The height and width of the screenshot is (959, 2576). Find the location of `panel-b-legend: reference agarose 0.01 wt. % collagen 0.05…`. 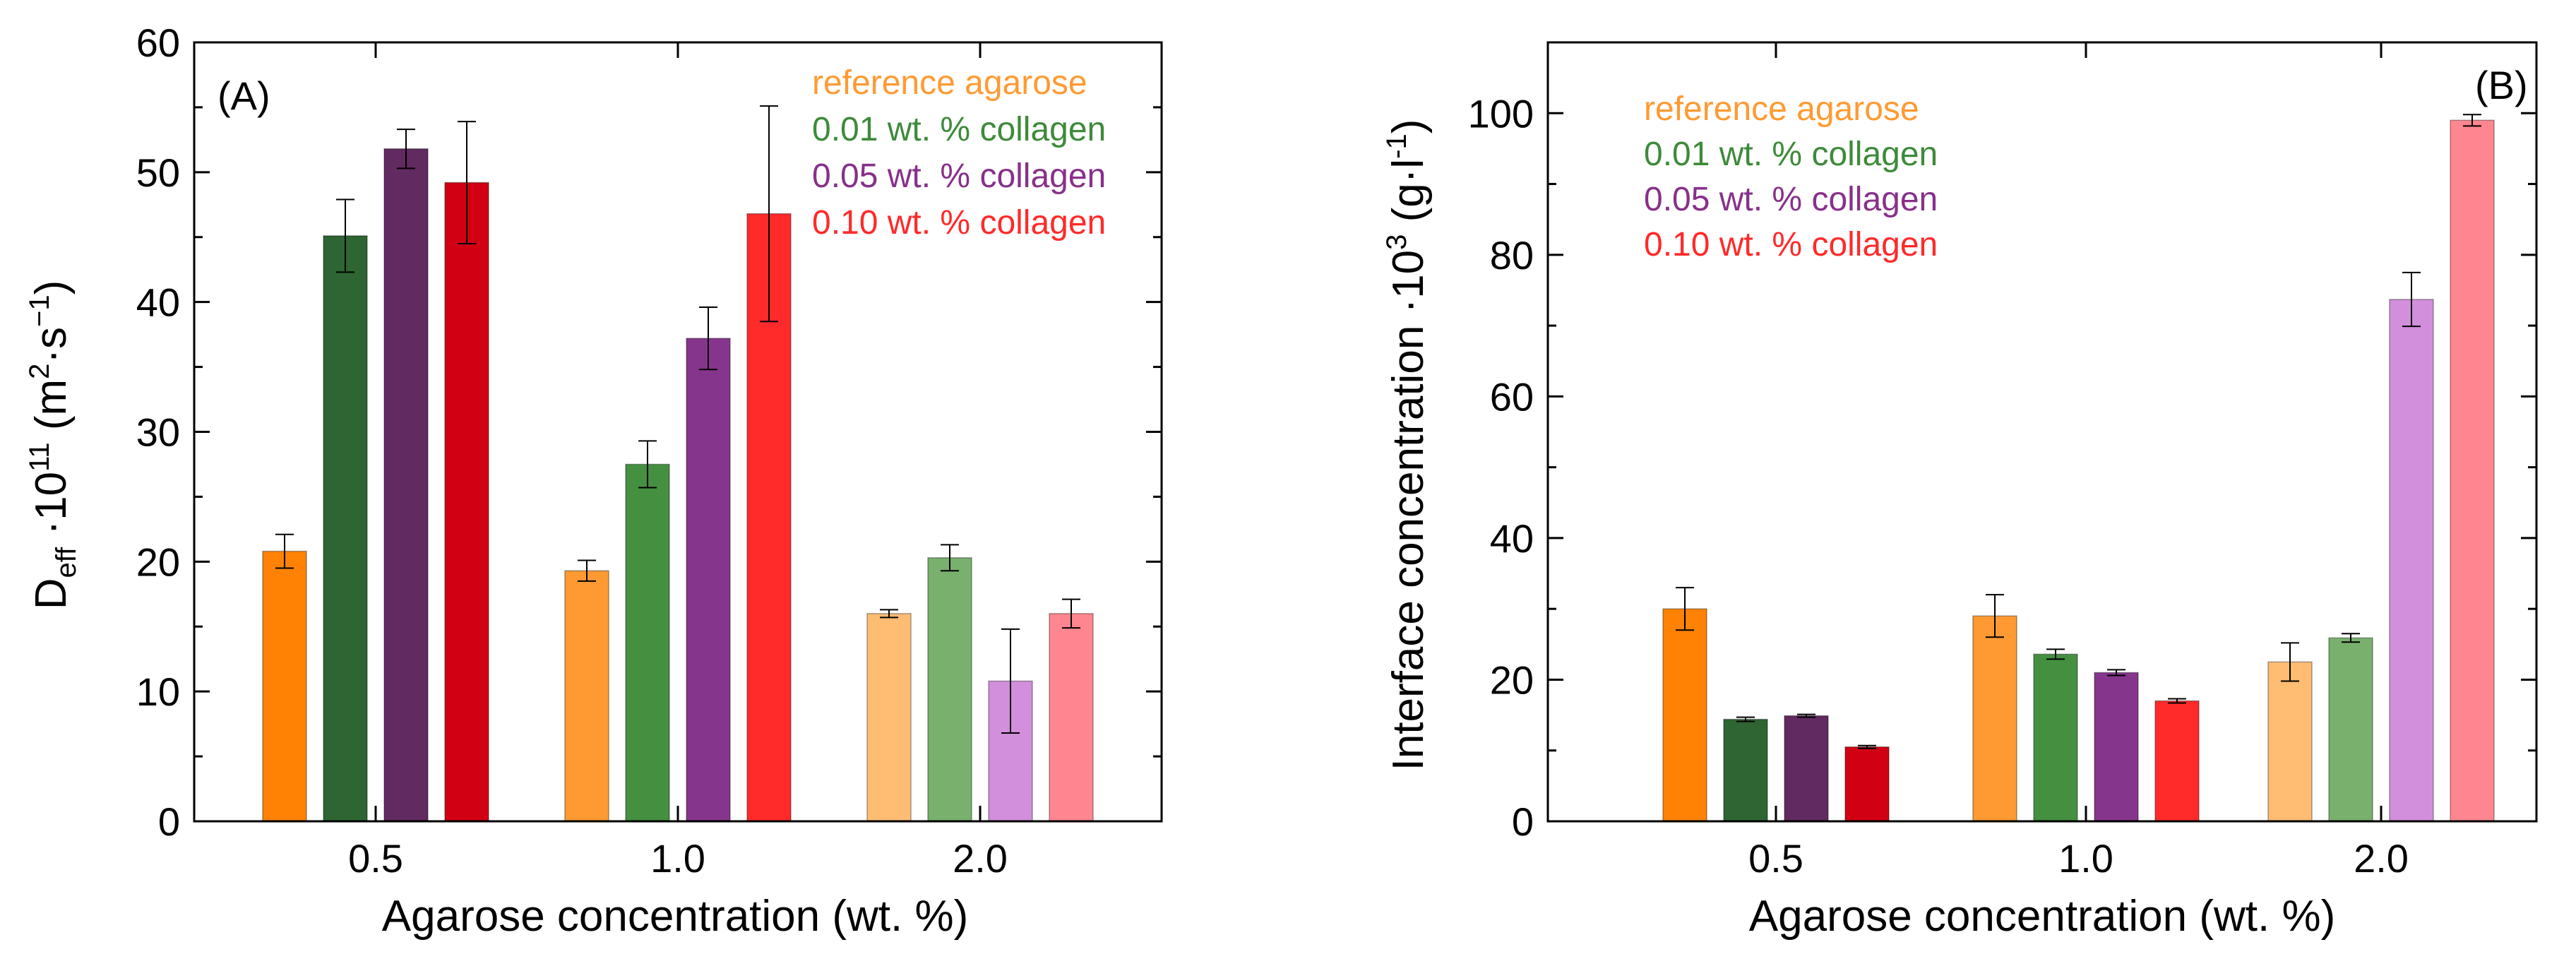

panel-b-legend: reference agarose 0.01 wt. % collagen 0.05… is located at coordinates (1791, 177).